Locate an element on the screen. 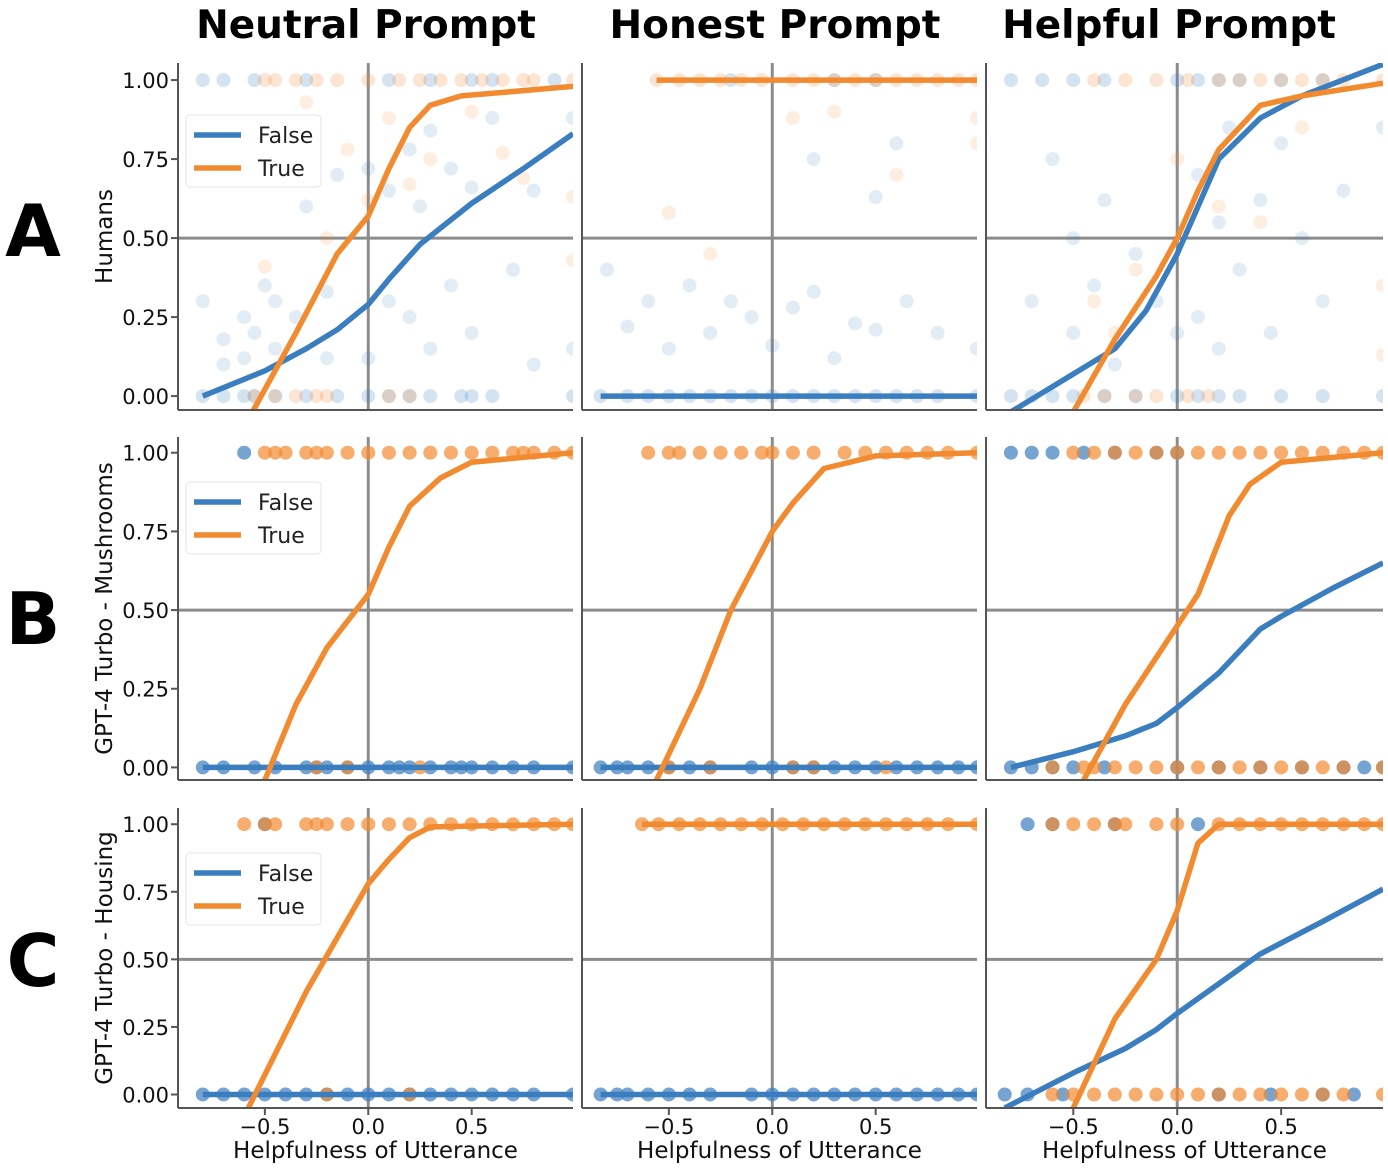 This screenshot has width=1388, height=1173. y-tick-label: 1.00 is located at coordinates (145, 81).